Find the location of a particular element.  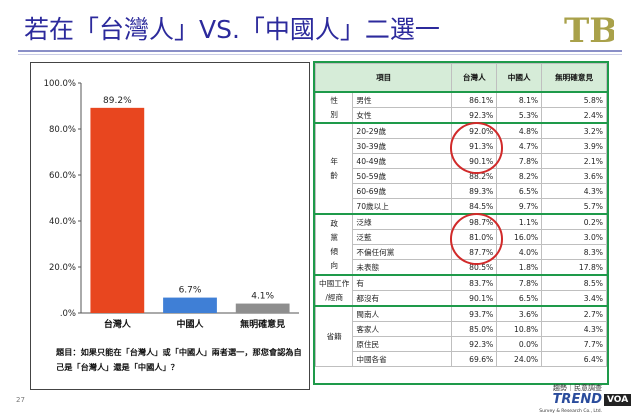

group-label: 性別 is located at coordinates (334, 107).